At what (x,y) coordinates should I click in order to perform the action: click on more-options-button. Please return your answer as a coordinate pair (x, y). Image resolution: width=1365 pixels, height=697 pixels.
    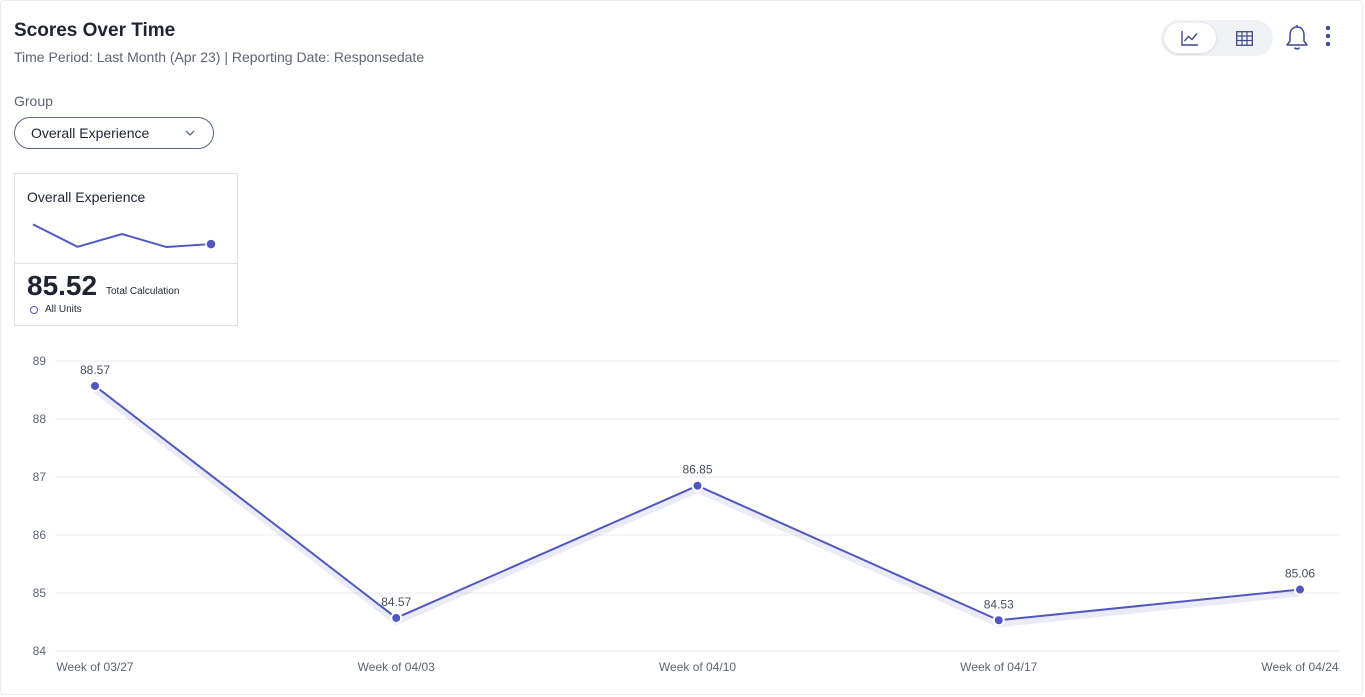
    Looking at the image, I should click on (1328, 37).